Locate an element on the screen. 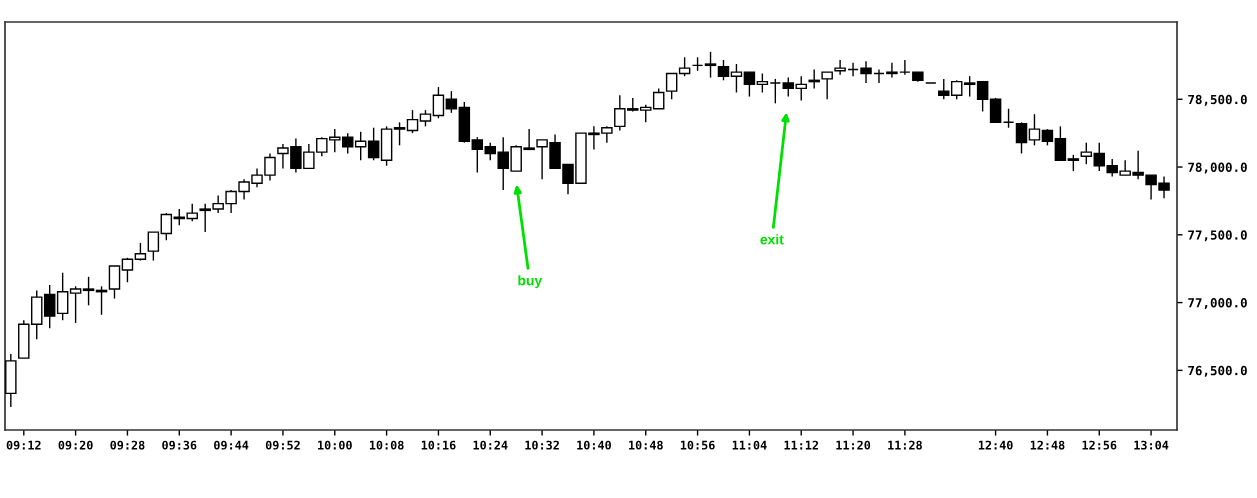  annotation: buy is located at coordinates (530, 282).